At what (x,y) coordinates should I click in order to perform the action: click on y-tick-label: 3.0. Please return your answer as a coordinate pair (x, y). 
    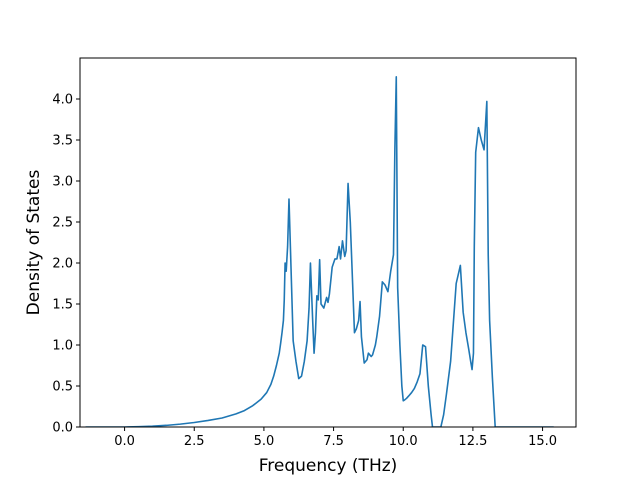
    Looking at the image, I should click on (62, 182).